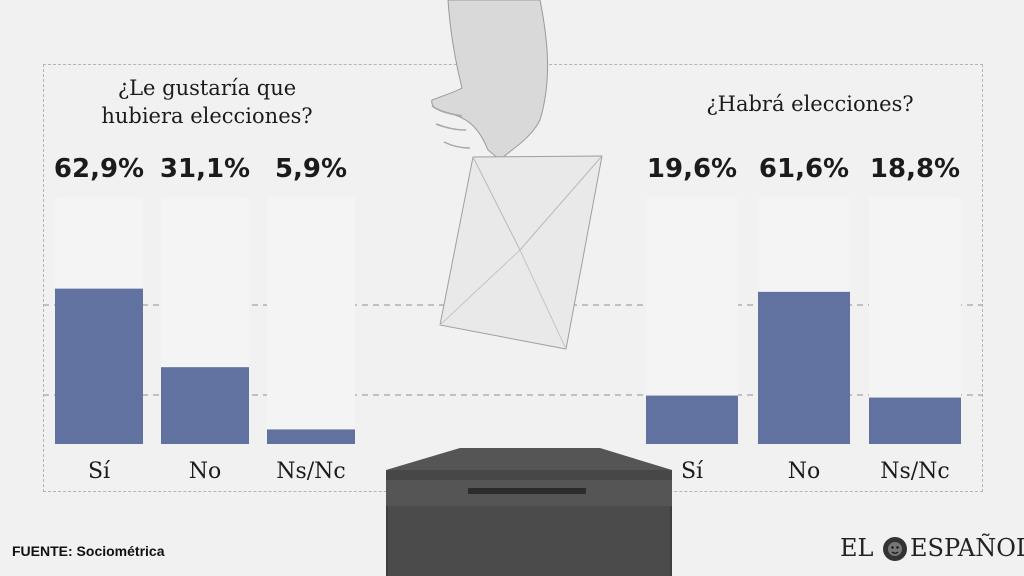 This screenshot has width=1024, height=576. I want to click on value-label-right-1: 61,6%, so click(804, 169).